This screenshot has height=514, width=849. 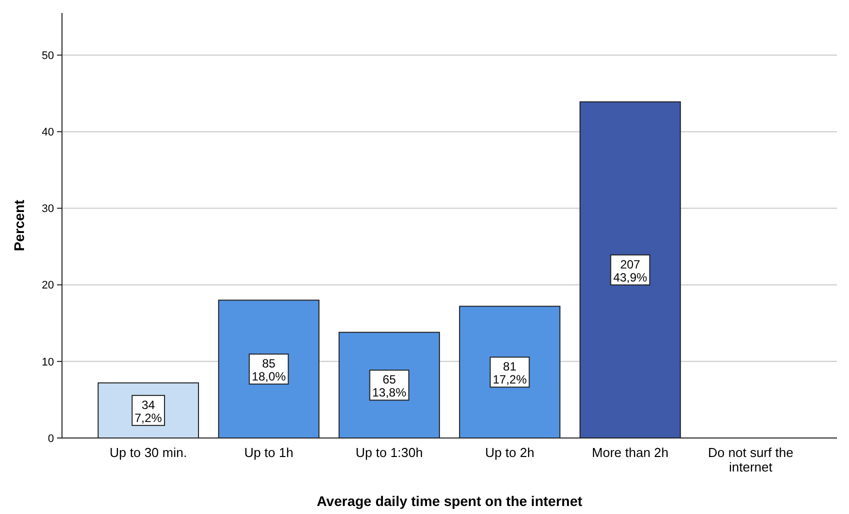 I want to click on y-tick-label: 30, so click(x=48, y=209).